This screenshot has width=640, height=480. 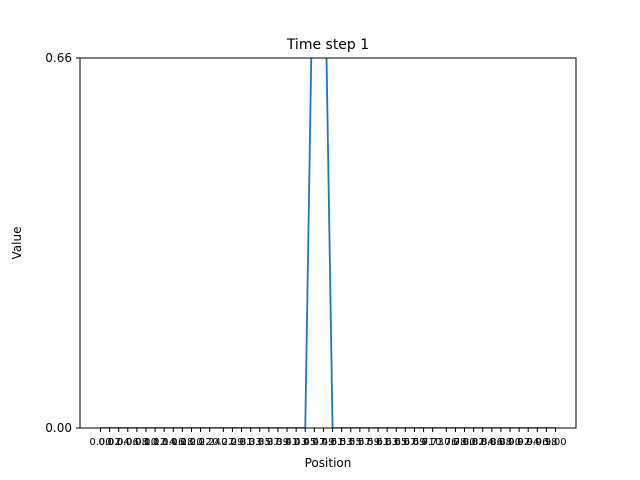 What do you see at coordinates (58, 428) in the screenshot?
I see `y-tick-label: 0.00` at bounding box center [58, 428].